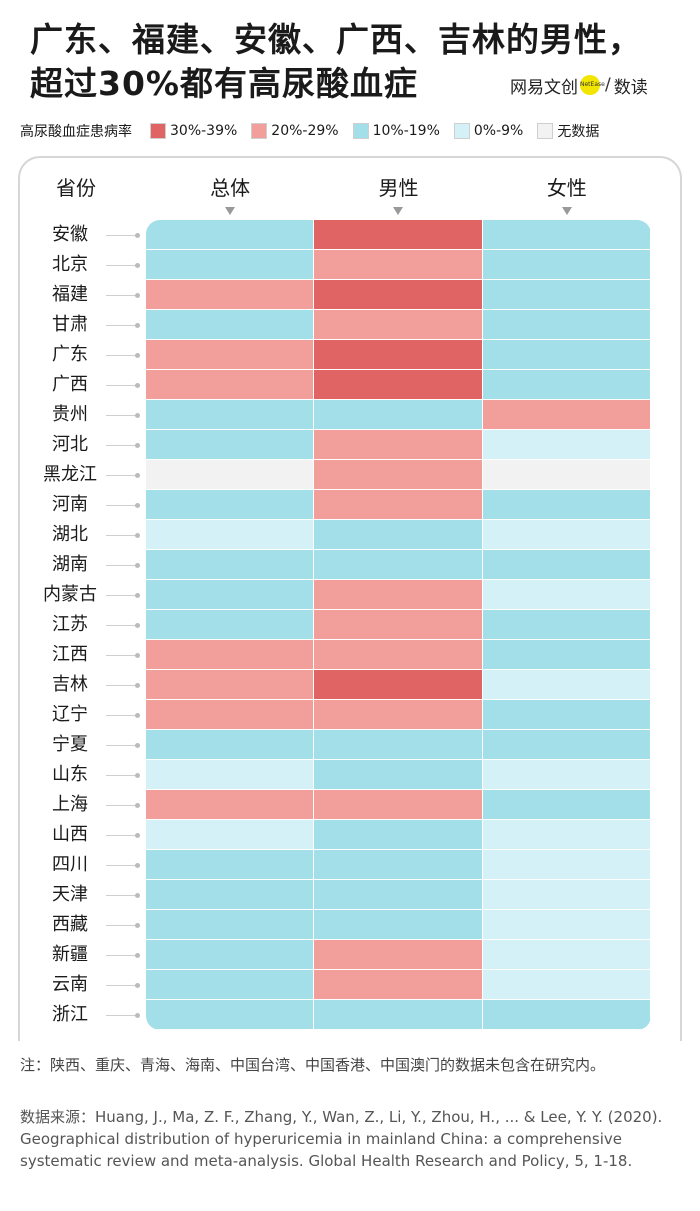  I want to click on column-header: 男性, so click(398, 193).